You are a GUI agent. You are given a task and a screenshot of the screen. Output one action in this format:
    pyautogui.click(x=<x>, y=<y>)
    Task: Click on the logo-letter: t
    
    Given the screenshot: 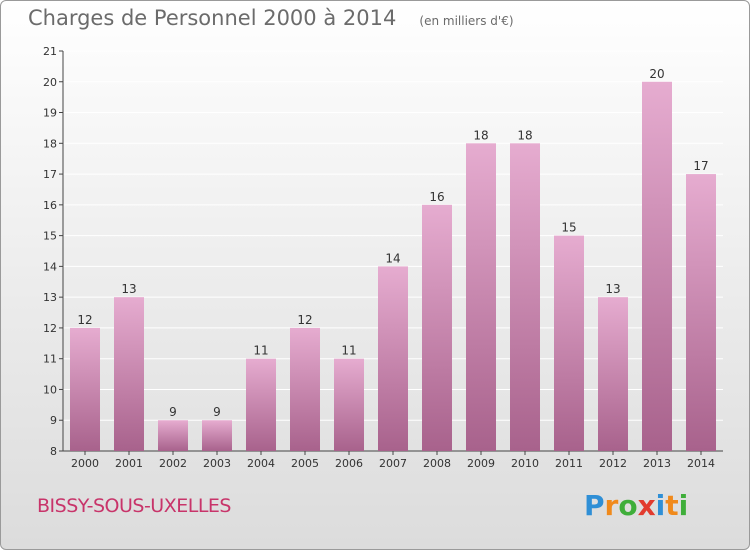 What is the action you would take?
    pyautogui.click(x=672, y=505)
    